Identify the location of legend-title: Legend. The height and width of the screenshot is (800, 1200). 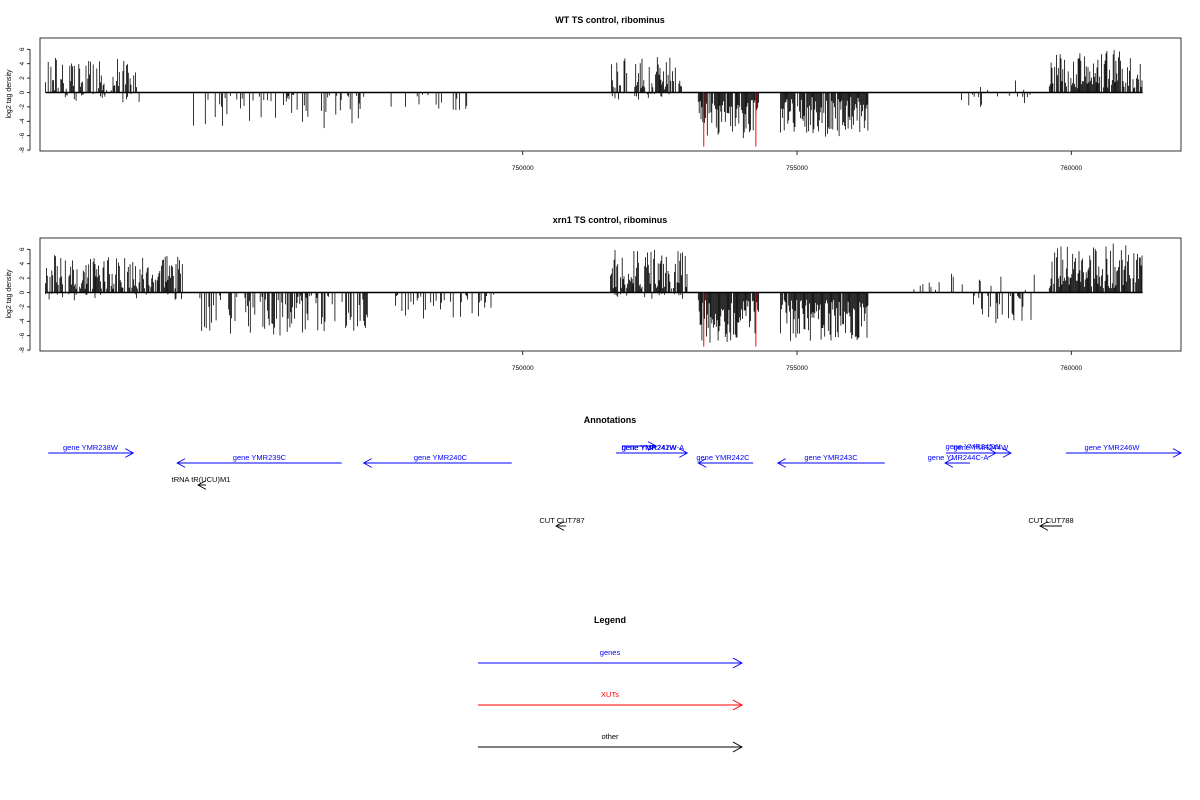
(610, 620).